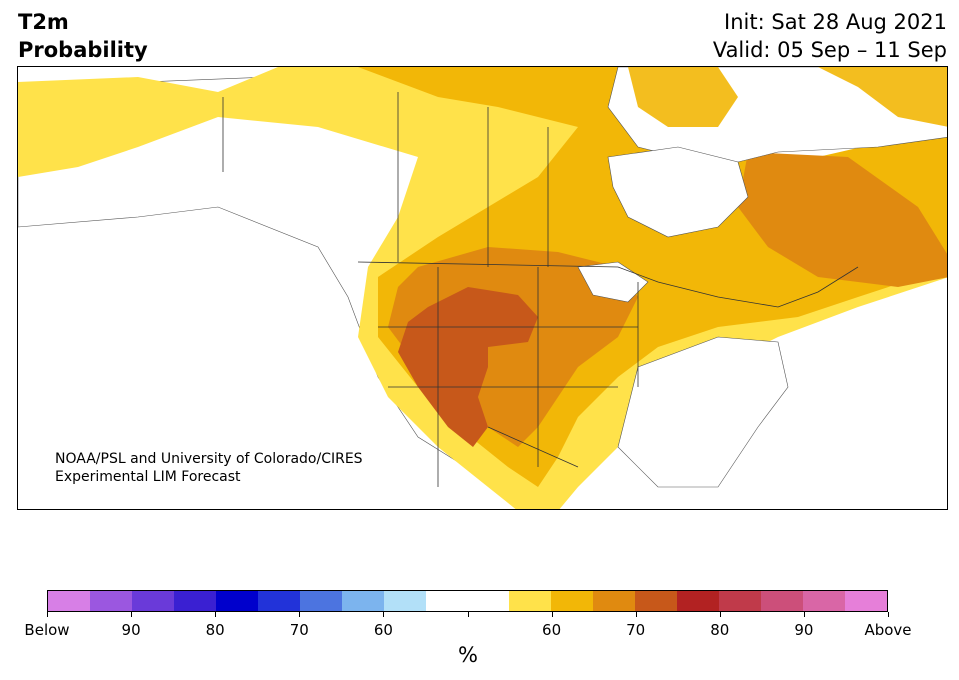 This screenshot has height=680, width=959. Describe the element at coordinates (678, 192) in the screenshot. I see `hudson-bay` at that location.